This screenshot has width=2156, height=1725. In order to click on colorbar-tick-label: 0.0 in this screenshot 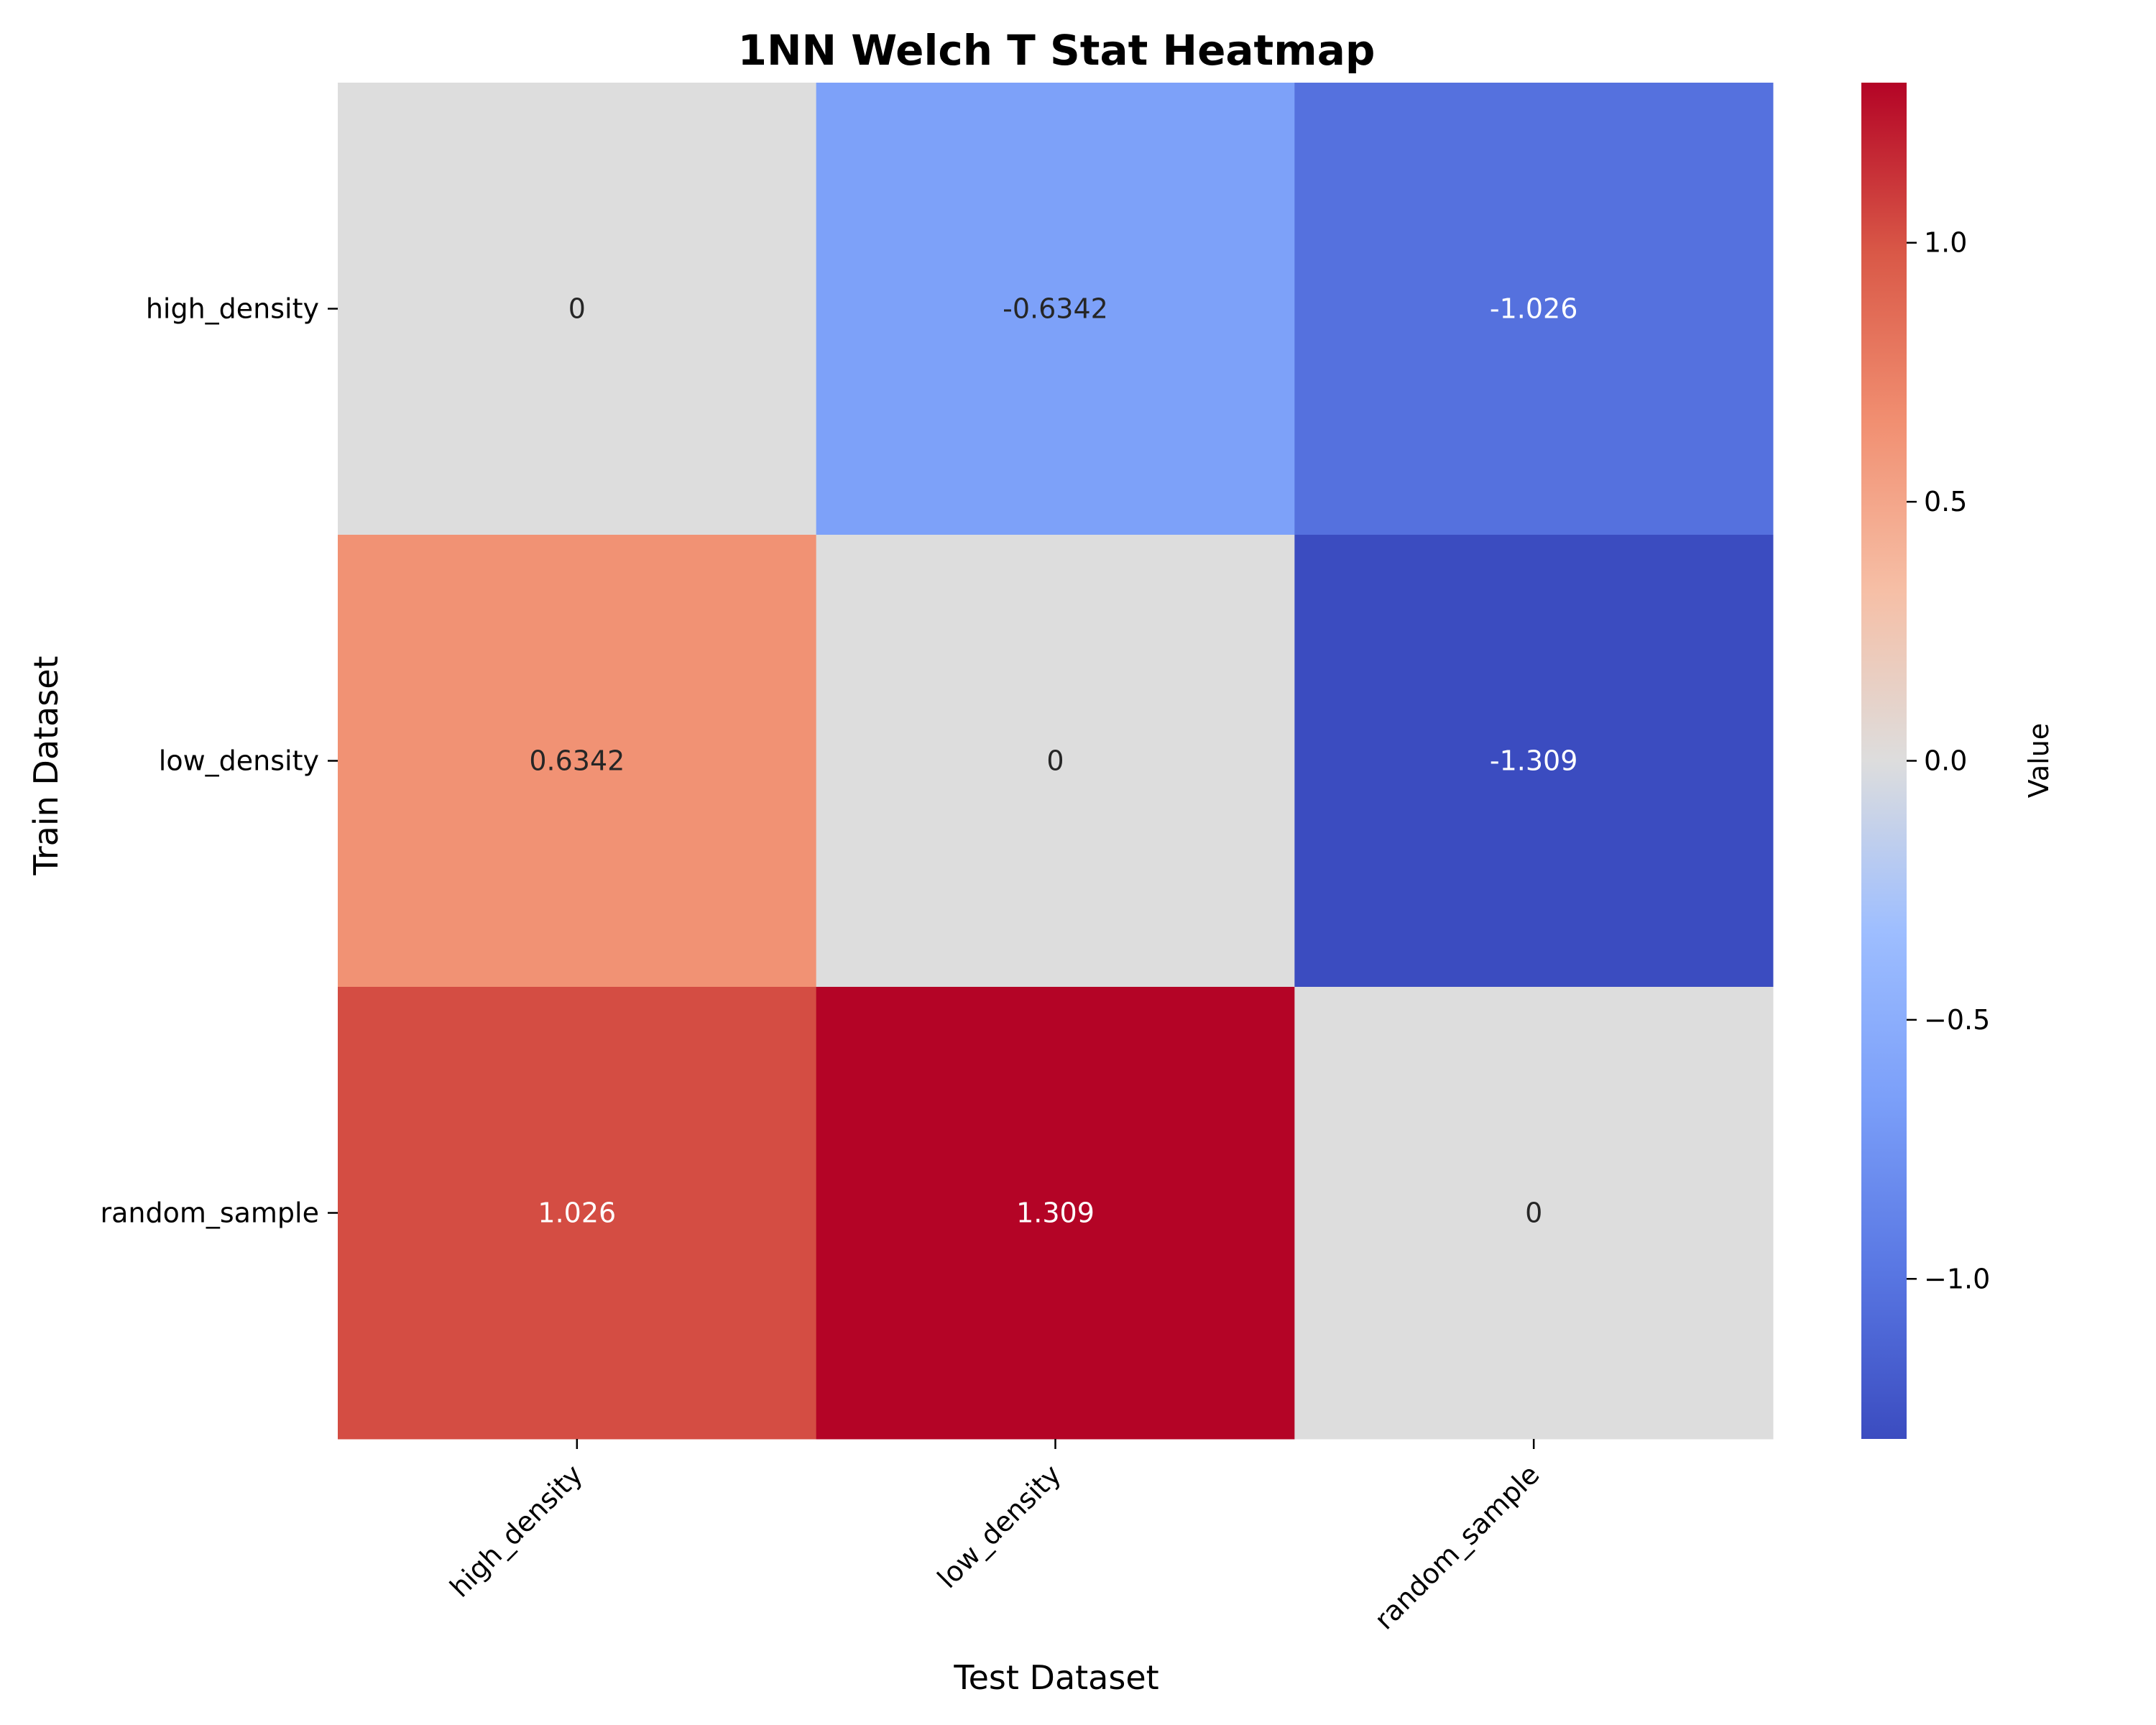, I will do `click(1945, 761)`.